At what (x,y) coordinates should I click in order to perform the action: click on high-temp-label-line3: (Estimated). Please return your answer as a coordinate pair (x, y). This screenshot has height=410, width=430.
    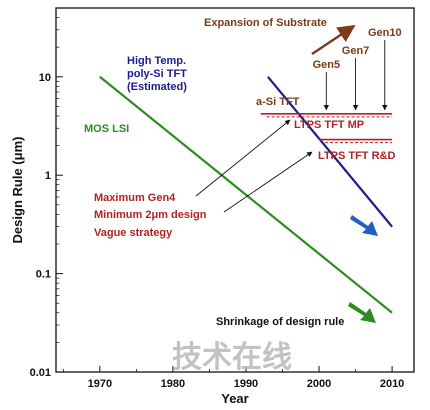
    Looking at the image, I should click on (157, 87).